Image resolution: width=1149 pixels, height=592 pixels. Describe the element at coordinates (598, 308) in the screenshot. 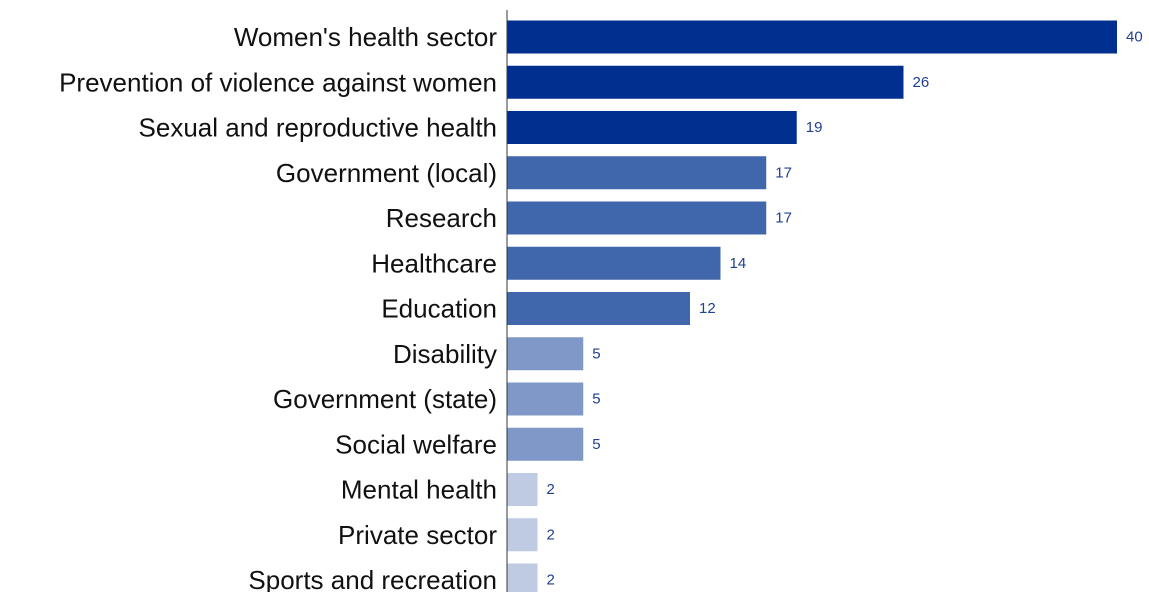

I see `bar-education` at that location.